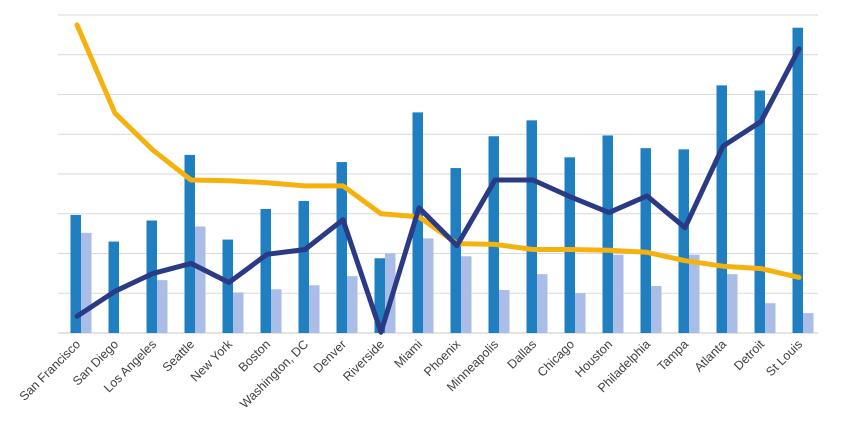 The height and width of the screenshot is (433, 865). I want to click on x-tick-label: Atlanta, so click(710, 355).